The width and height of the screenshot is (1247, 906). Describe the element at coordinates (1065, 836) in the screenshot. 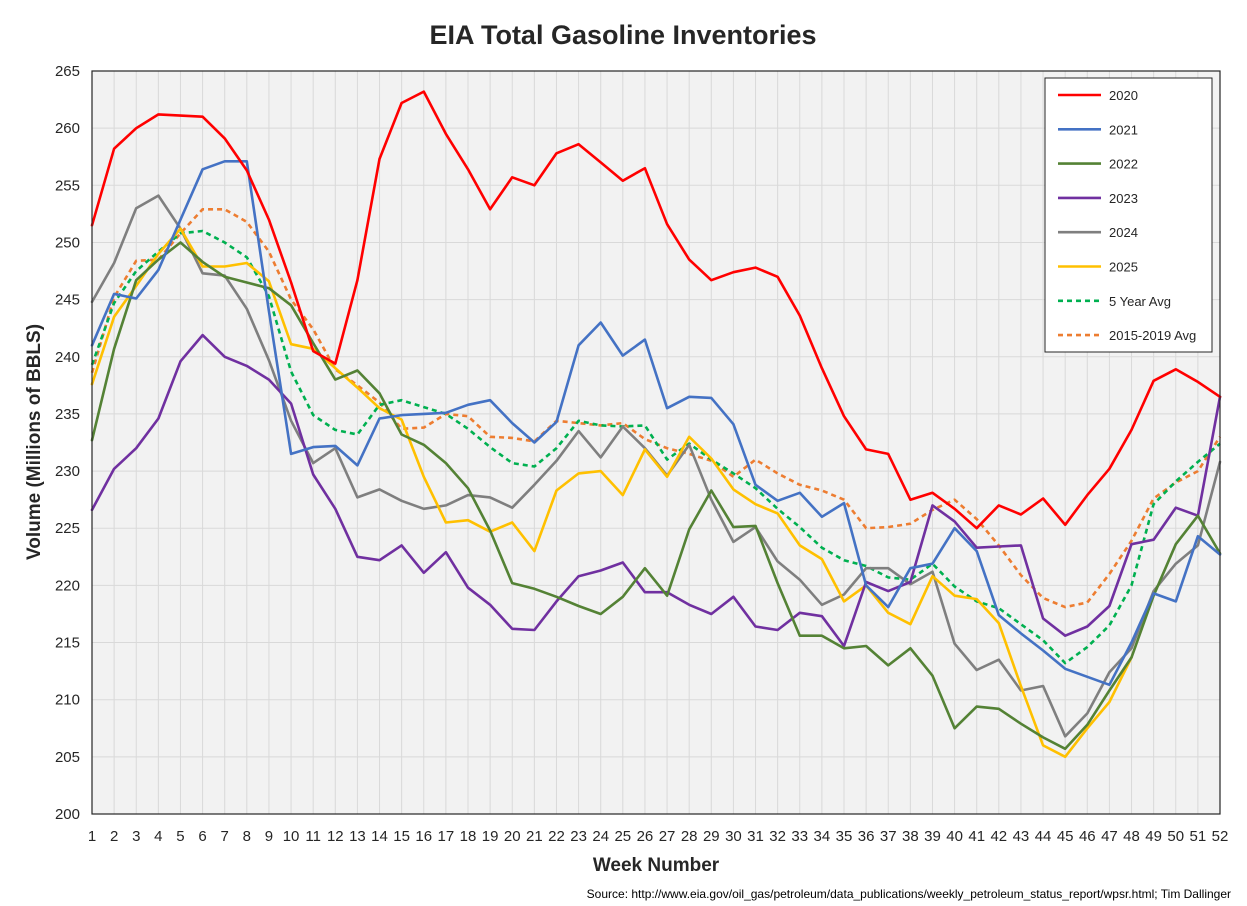

I see `x-tick-label: 45` at that location.